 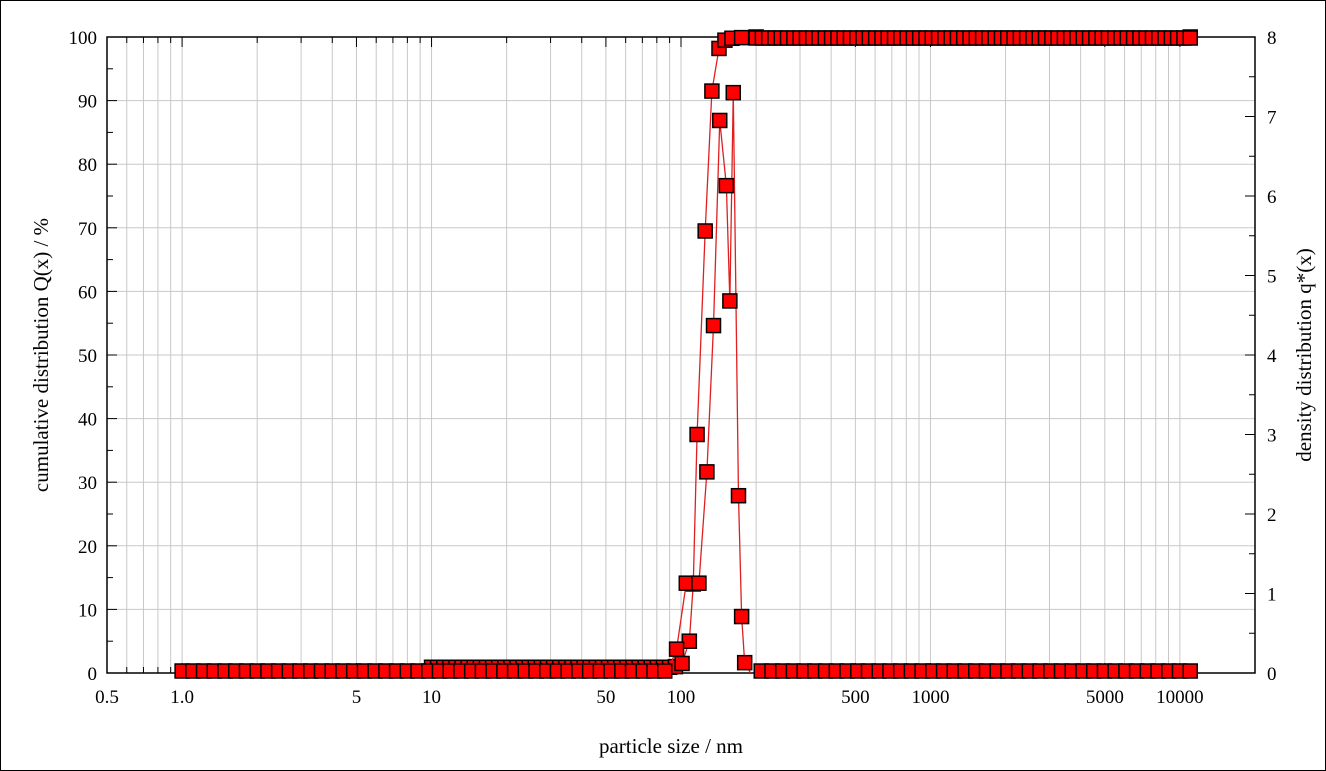 I want to click on y2-tick-label: 7, so click(x=1272, y=118).